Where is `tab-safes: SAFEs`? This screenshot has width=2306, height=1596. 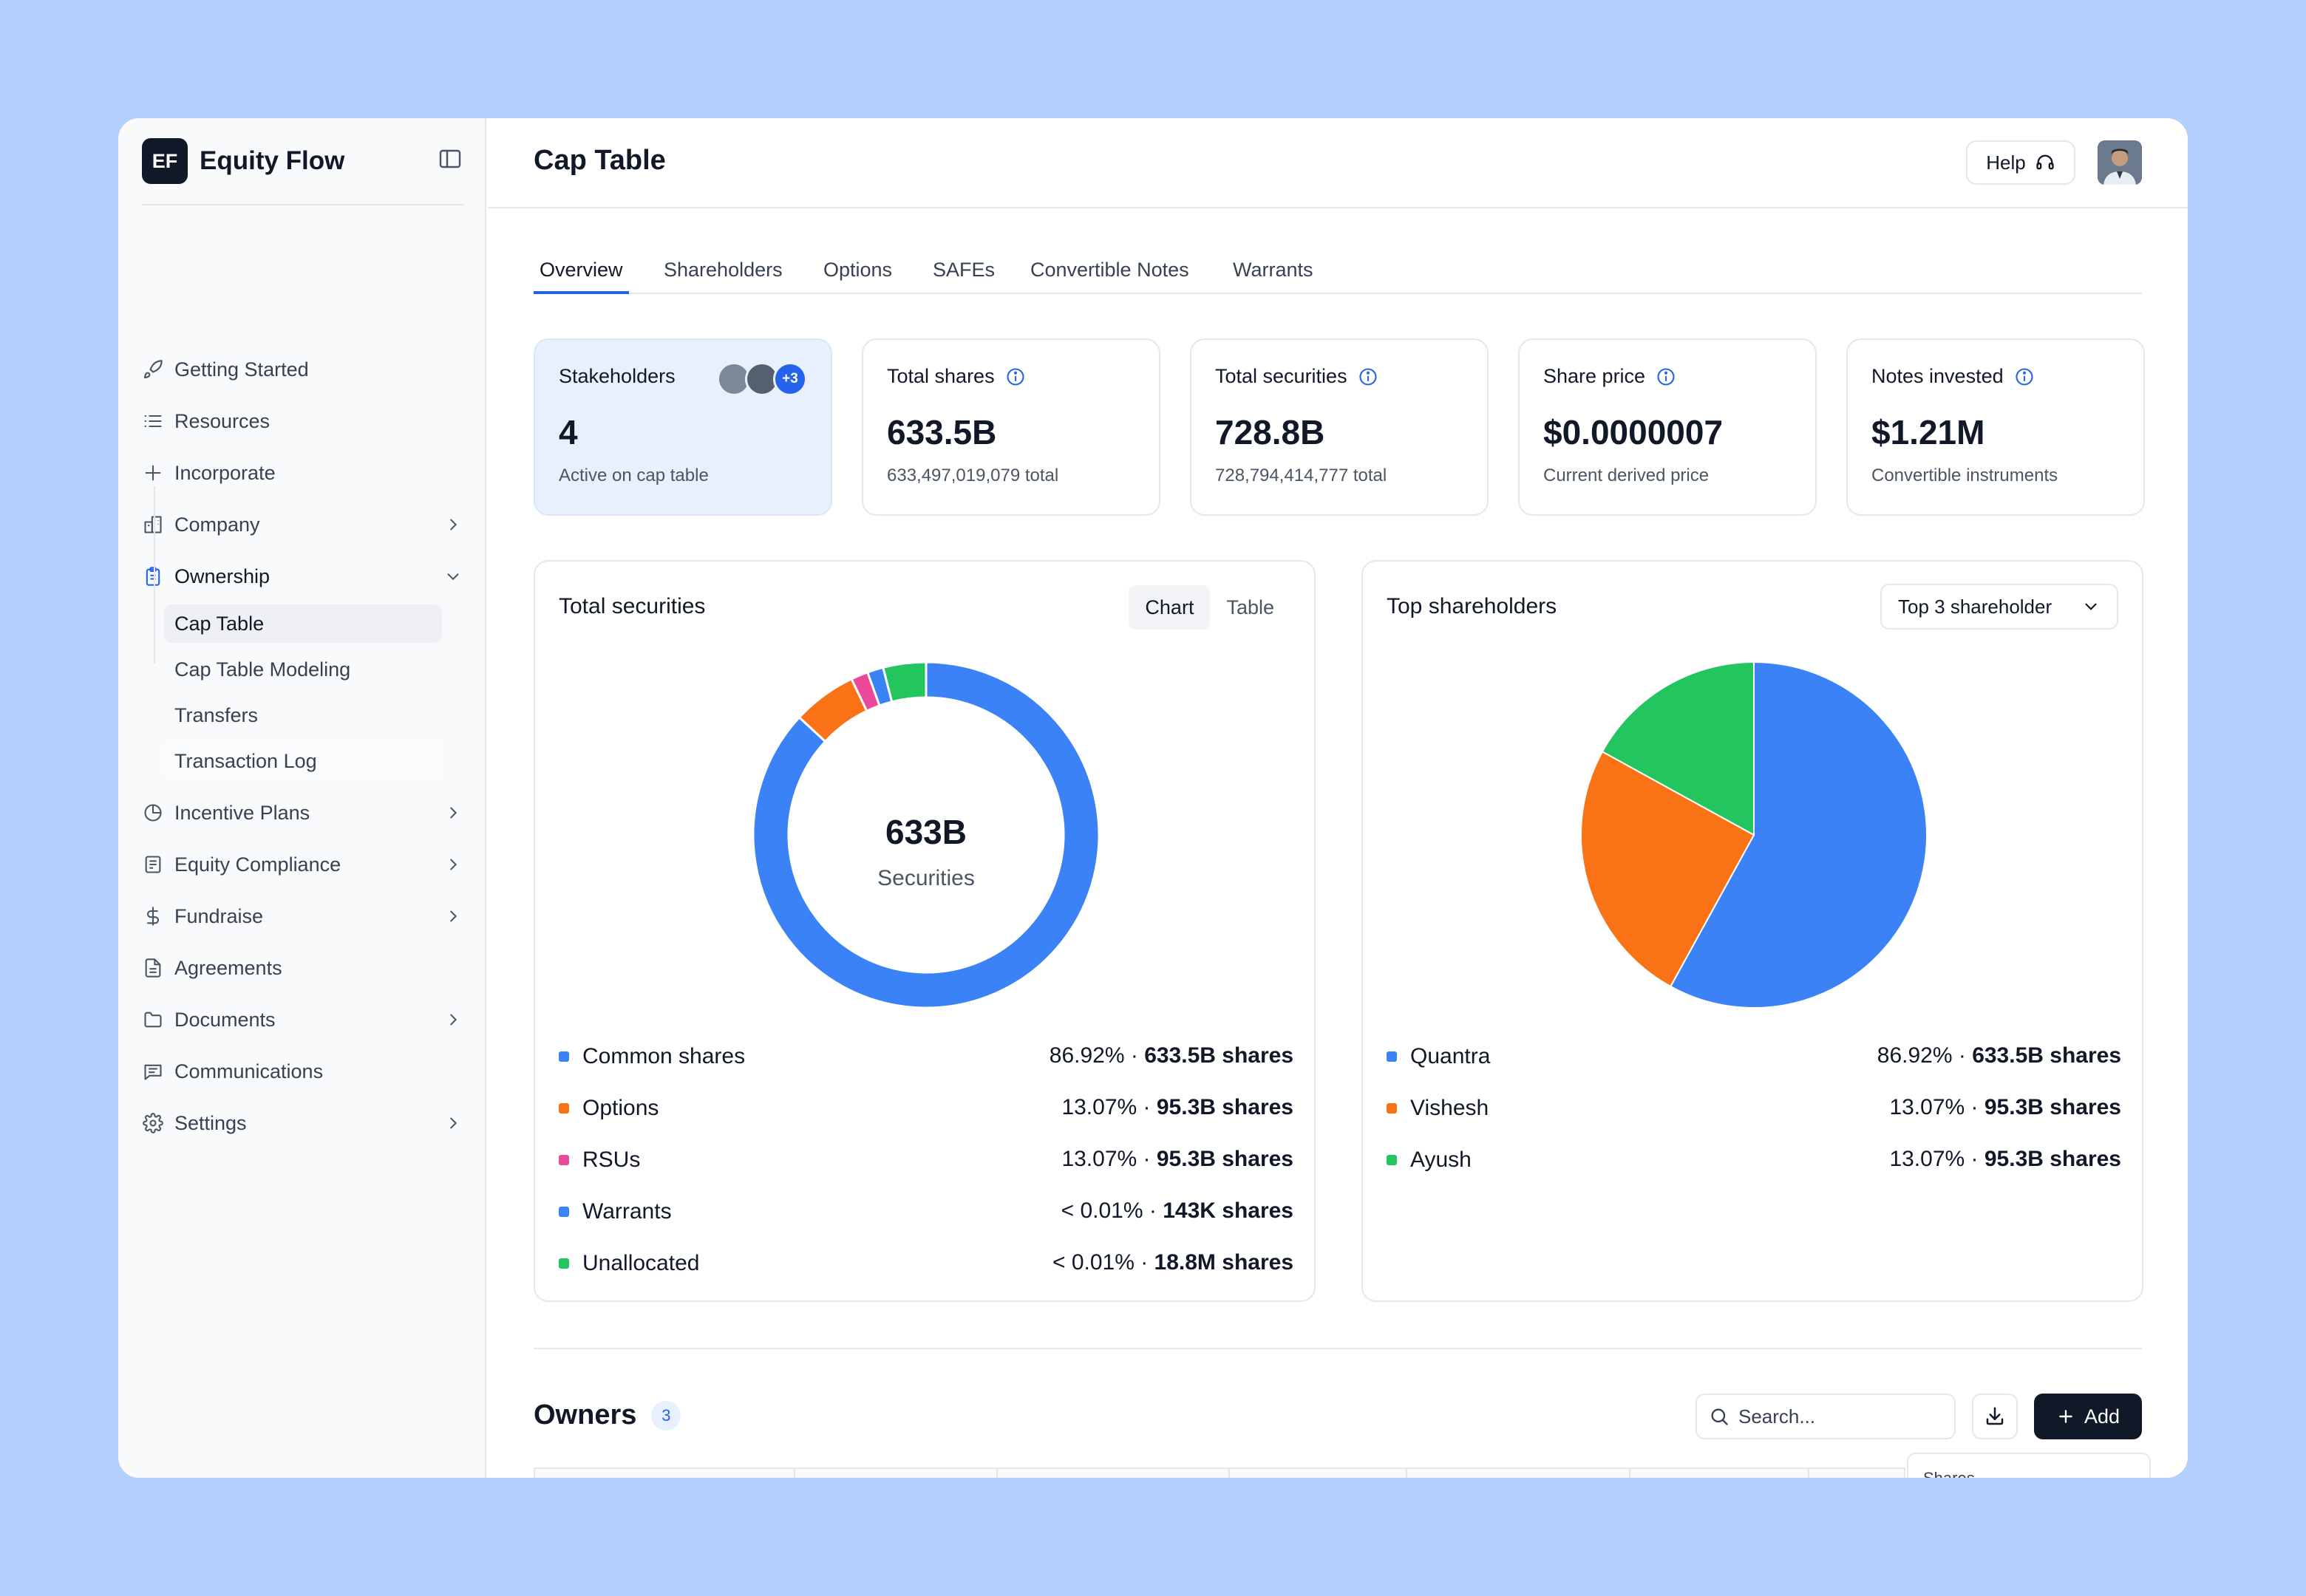 tab-safes: SAFEs is located at coordinates (965, 270).